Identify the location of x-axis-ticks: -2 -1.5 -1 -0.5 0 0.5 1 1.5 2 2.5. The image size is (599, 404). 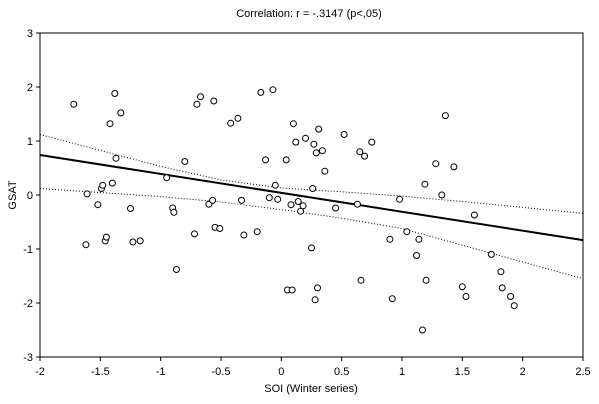
(313, 367).